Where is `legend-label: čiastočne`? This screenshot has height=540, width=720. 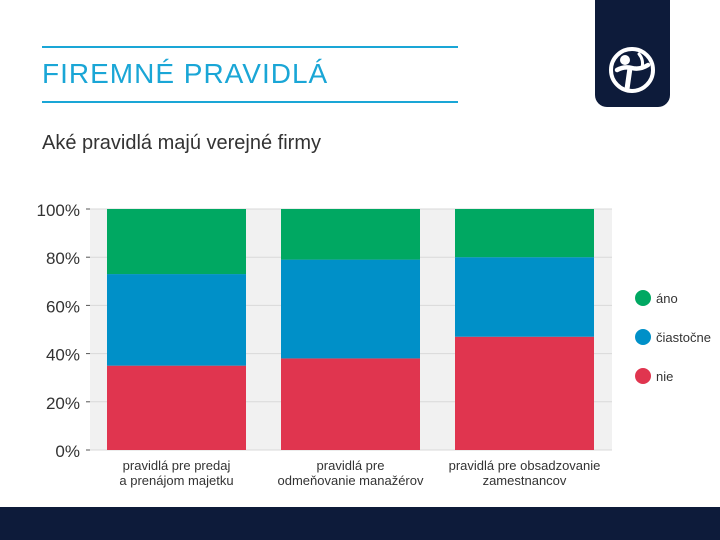 legend-label: čiastočne is located at coordinates (683, 337).